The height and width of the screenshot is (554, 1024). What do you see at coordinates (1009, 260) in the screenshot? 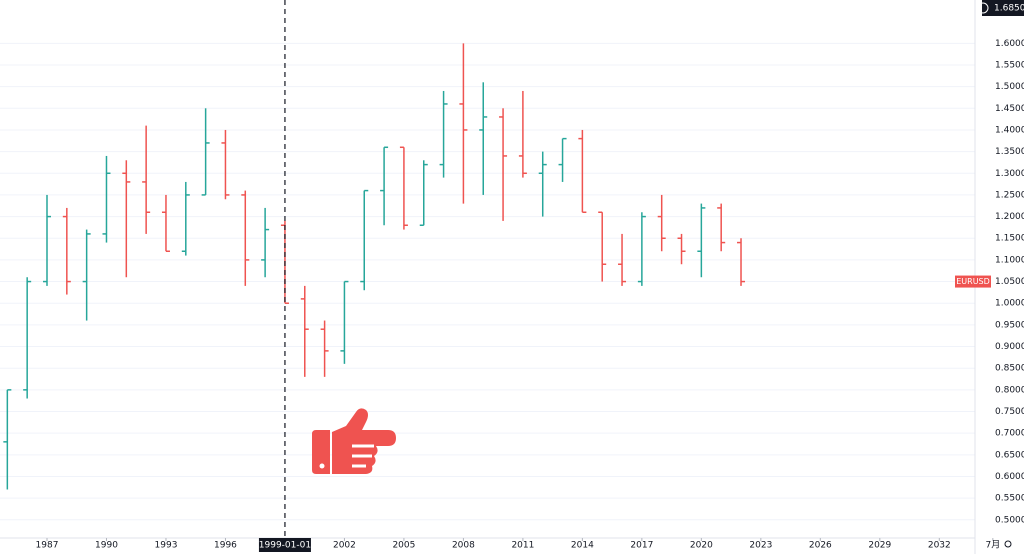
I see `y-tick-label: 1.10000` at bounding box center [1009, 260].